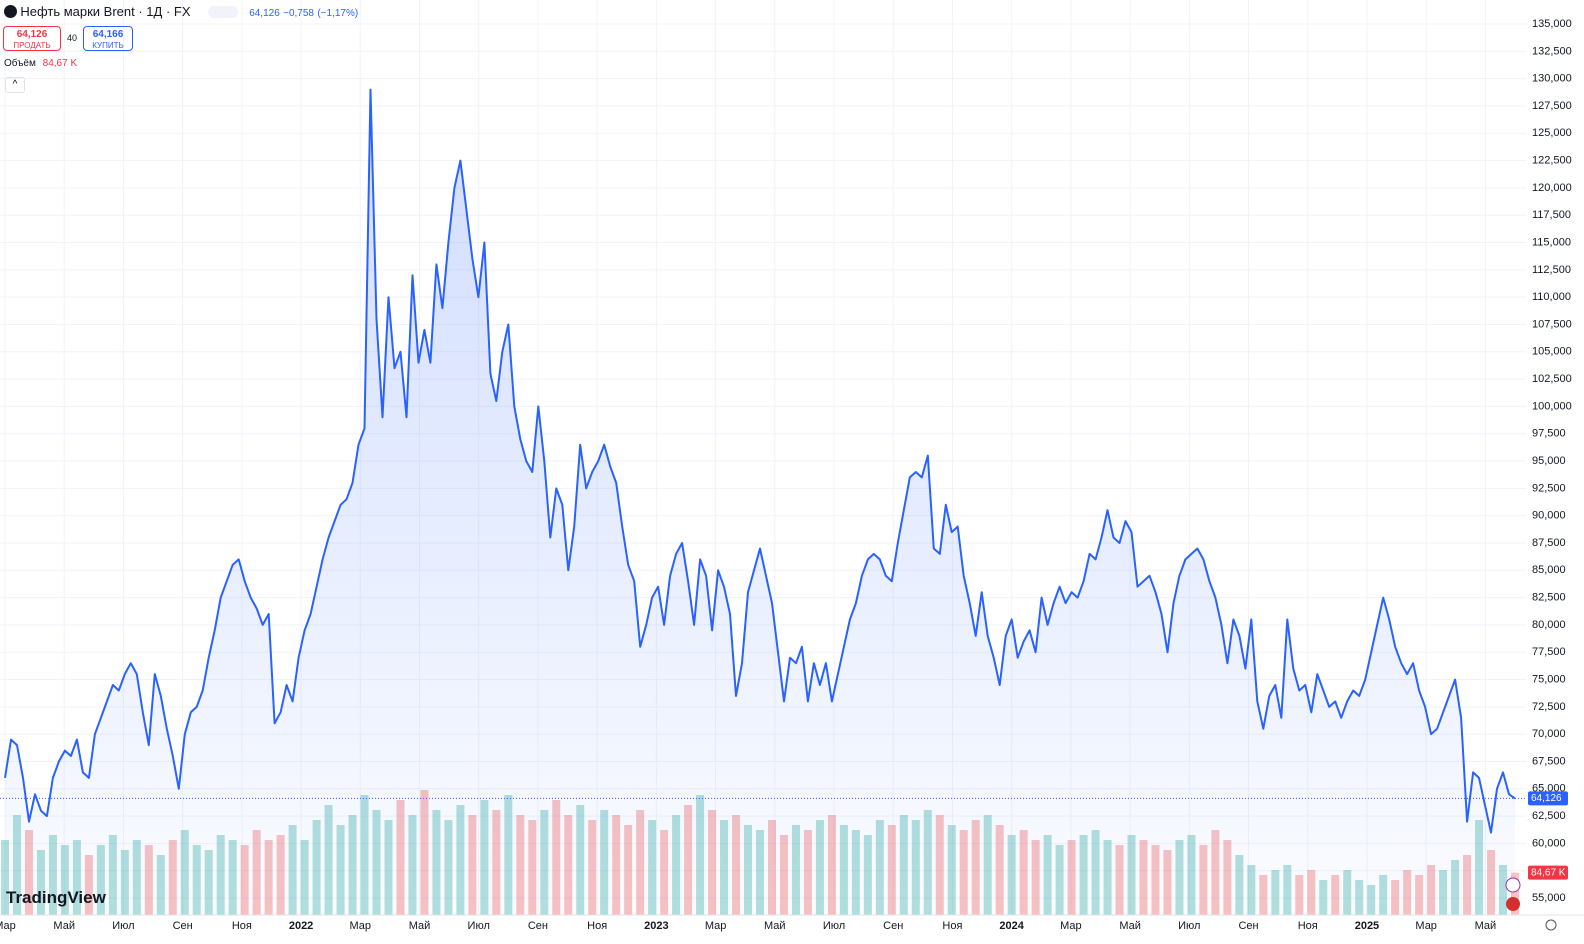 The width and height of the screenshot is (1584, 944). I want to click on y-tick-label: 102,500, so click(1552, 379).